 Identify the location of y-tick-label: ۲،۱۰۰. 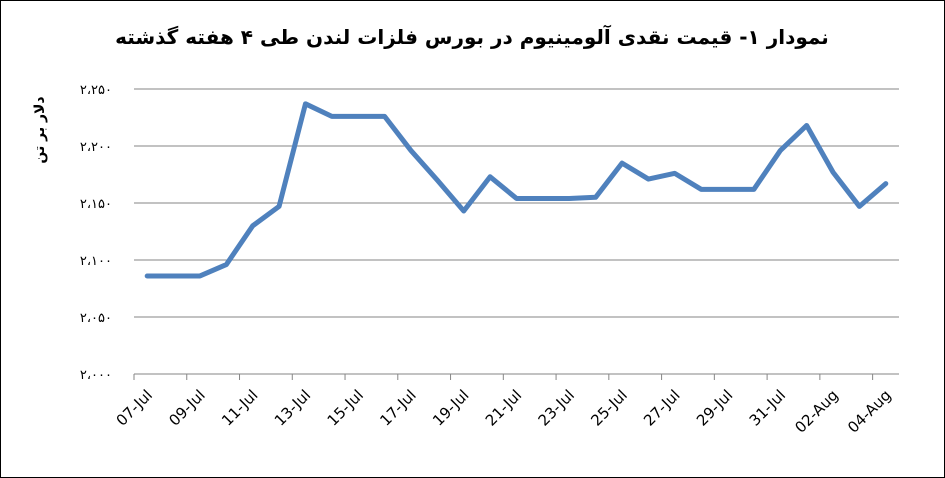
(96, 261).